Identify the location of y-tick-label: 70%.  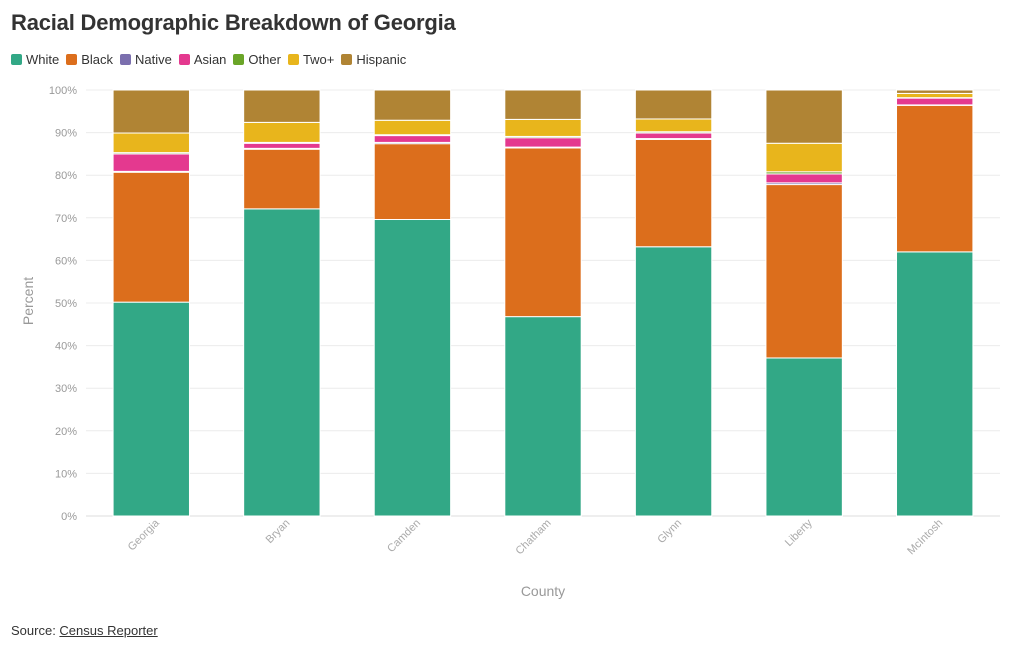
(66, 219).